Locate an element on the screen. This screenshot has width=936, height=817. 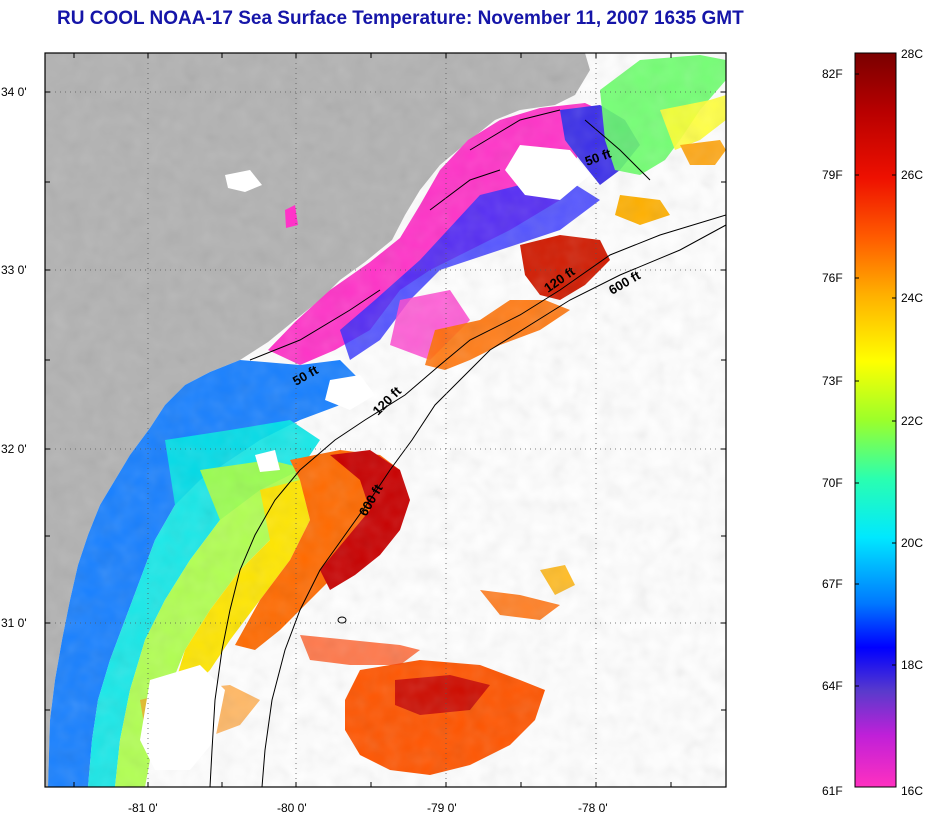
latitude-labels: 34 0' 33 0' 32 0' 31 0' is located at coordinates (14, 357).